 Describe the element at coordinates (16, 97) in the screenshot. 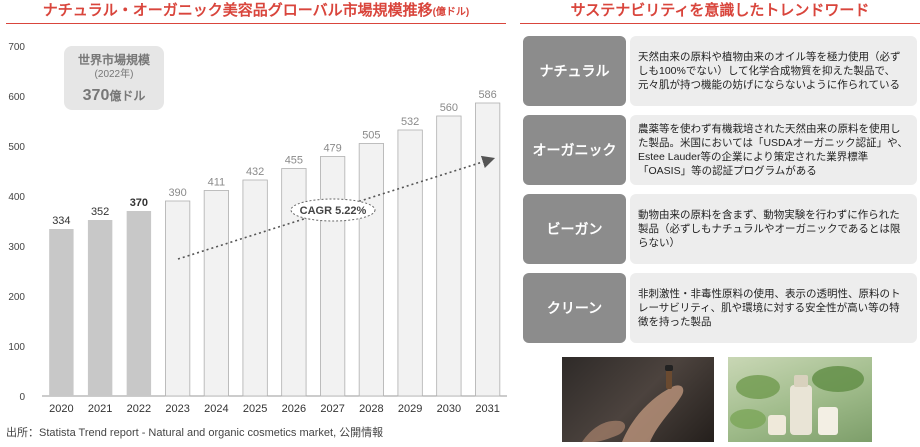

I see `y-tick-label: 600` at that location.